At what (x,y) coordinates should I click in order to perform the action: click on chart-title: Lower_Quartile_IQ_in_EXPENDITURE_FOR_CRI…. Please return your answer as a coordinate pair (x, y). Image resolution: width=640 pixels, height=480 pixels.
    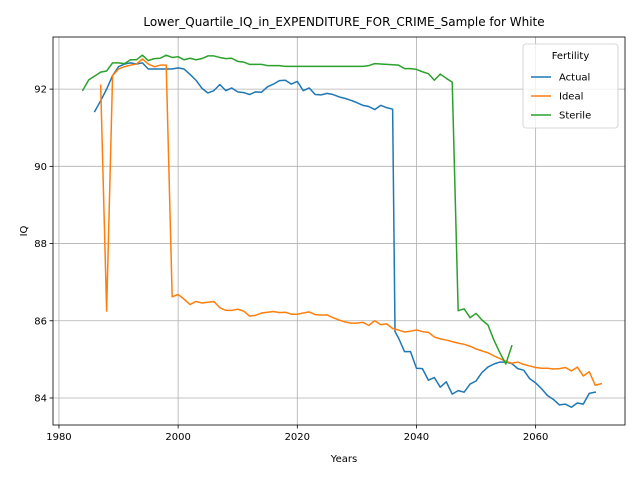
    Looking at the image, I should click on (343, 22).